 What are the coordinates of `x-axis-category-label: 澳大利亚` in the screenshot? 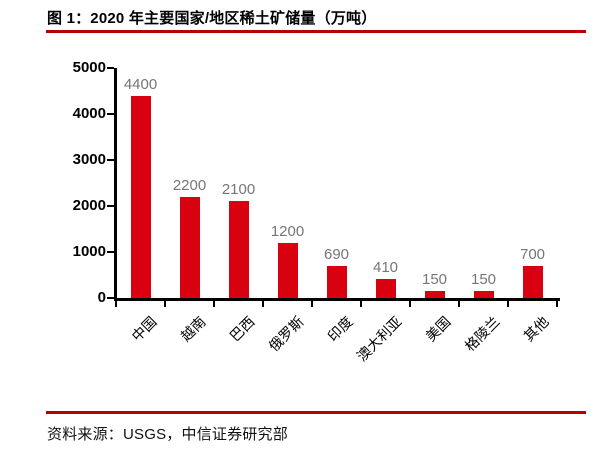 It's located at (379, 339).